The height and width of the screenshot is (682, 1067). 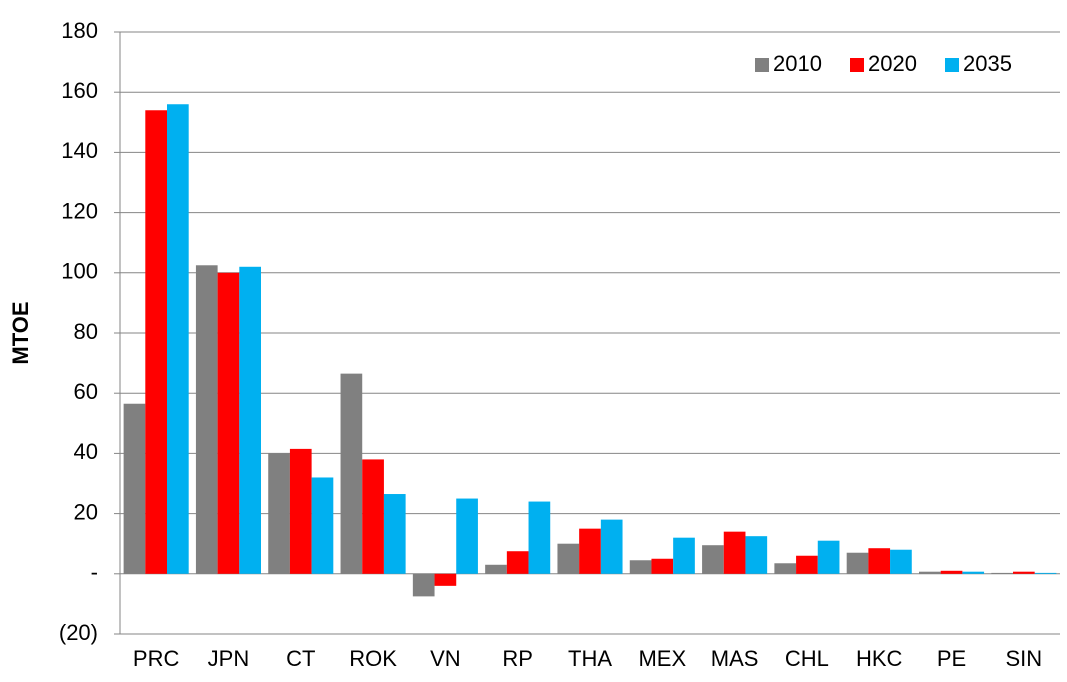 I want to click on x-tick-label: PRC, so click(x=156, y=658).